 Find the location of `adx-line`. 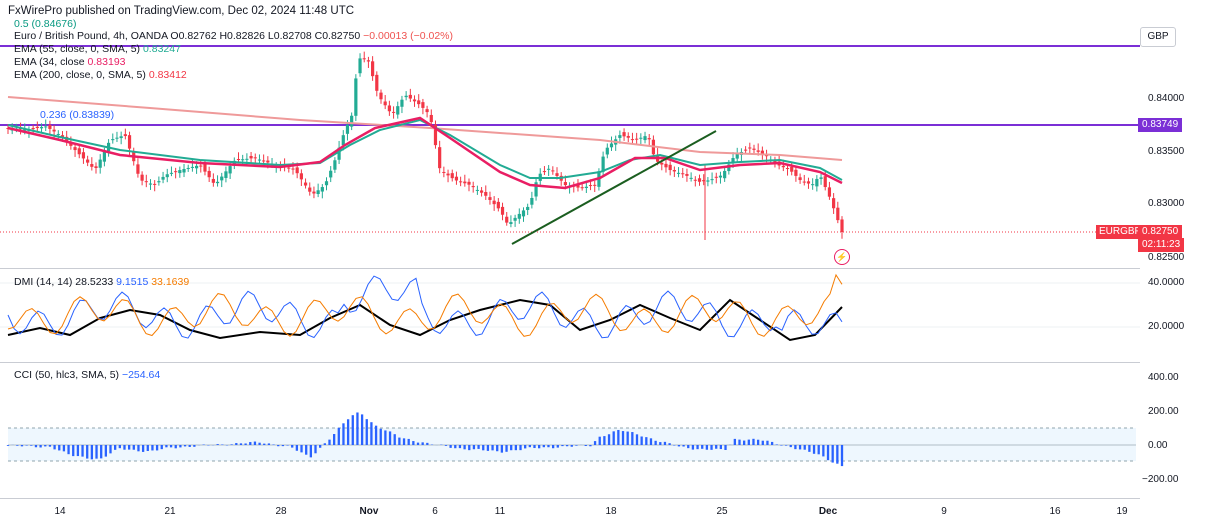

adx-line is located at coordinates (425, 320).